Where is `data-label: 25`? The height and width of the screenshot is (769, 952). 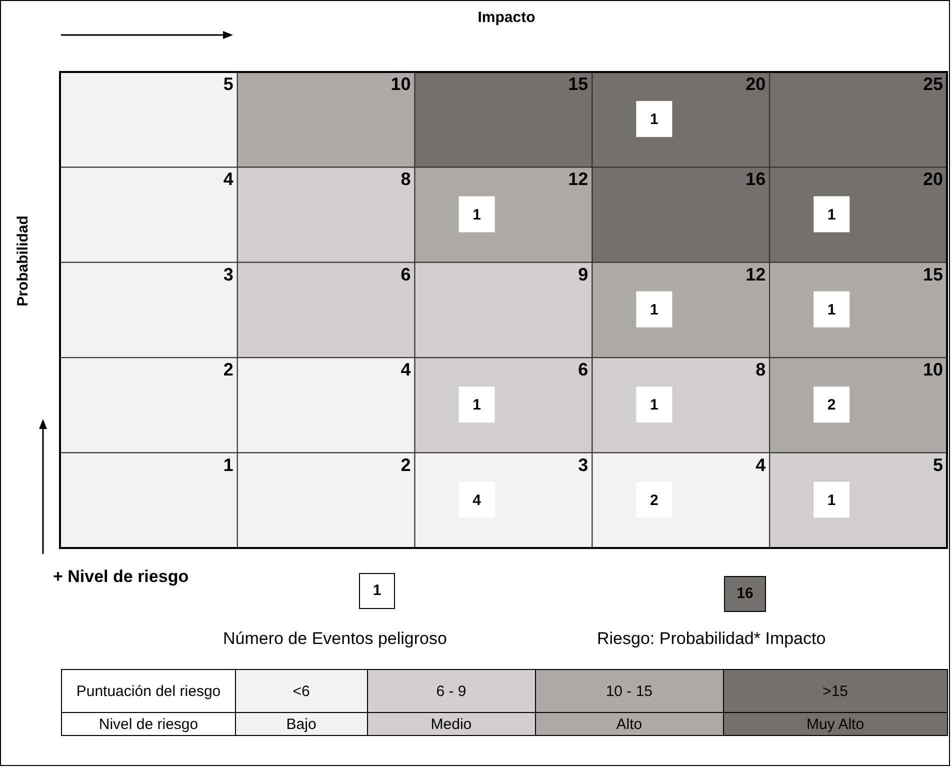 data-label: 25 is located at coordinates (932, 84).